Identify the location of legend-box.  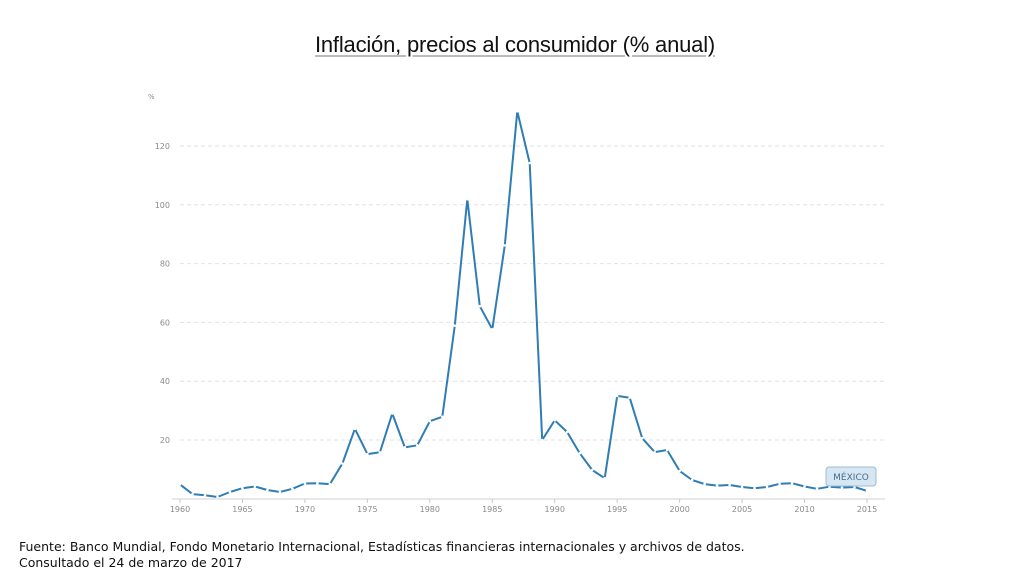
(851, 476).